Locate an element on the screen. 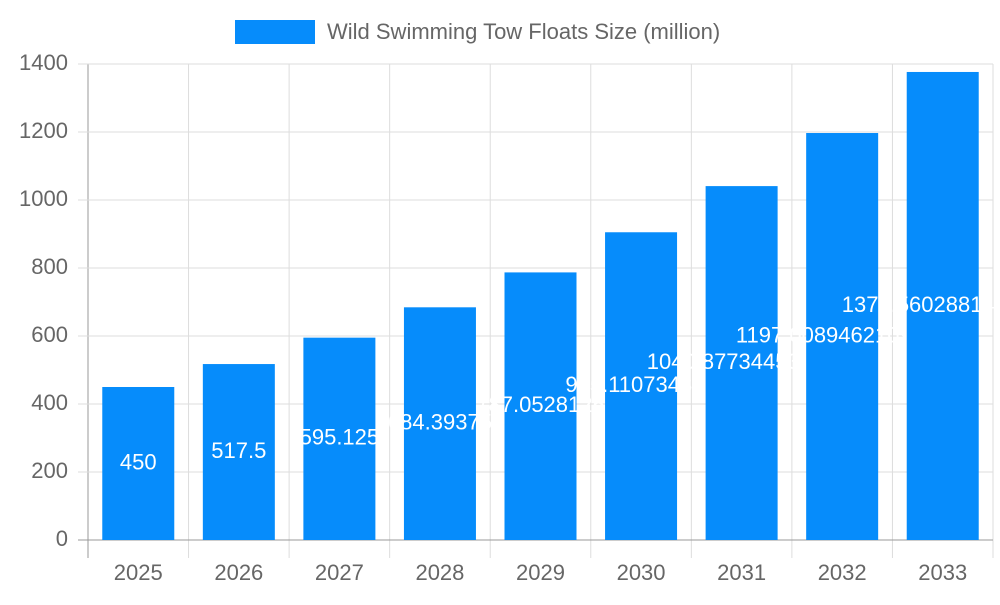  data-label: 1040.87734453125 is located at coordinates (742, 361).